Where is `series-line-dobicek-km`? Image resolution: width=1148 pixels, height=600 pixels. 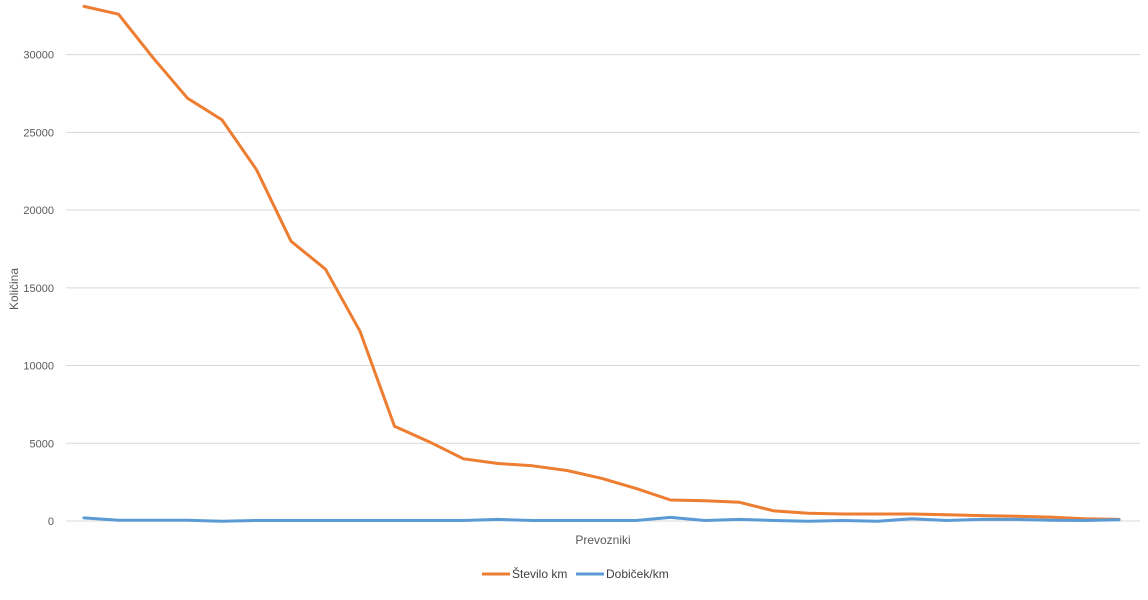
series-line-dobicek-km is located at coordinates (601, 519).